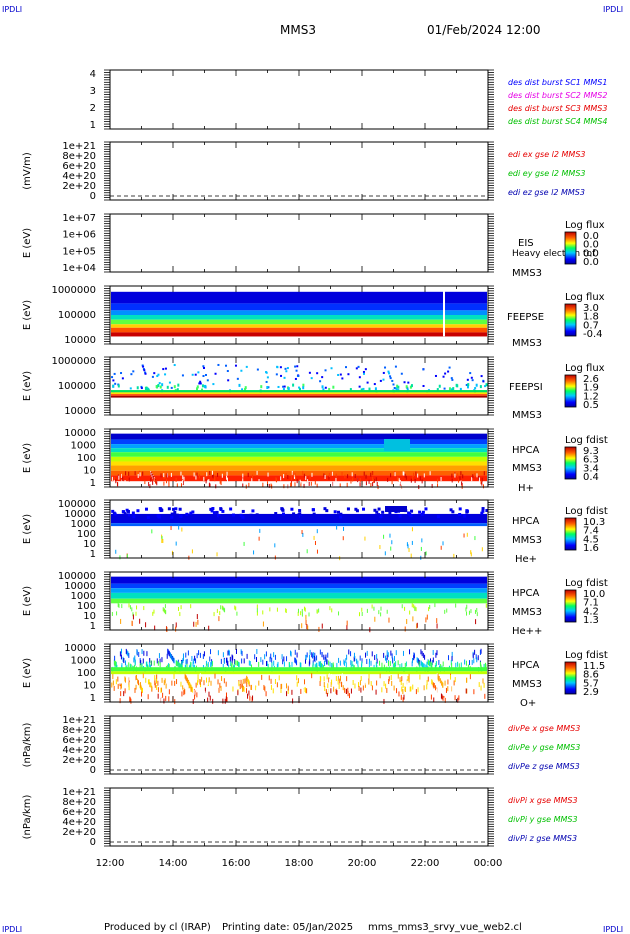 This screenshot has height=934, width=630. I want to click on y-tick-label: 1e+21, so click(79, 146).